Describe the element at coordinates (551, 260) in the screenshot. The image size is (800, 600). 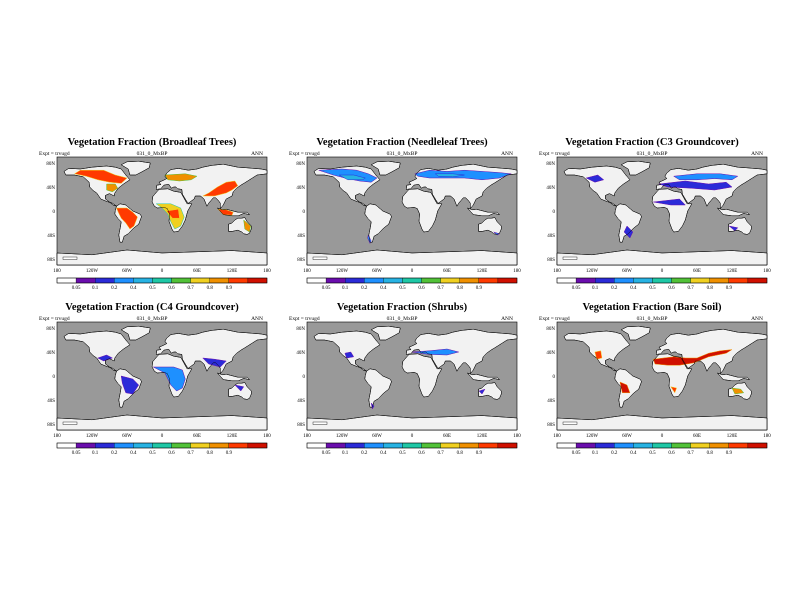
I see `lat-tick-label: 80S` at that location.